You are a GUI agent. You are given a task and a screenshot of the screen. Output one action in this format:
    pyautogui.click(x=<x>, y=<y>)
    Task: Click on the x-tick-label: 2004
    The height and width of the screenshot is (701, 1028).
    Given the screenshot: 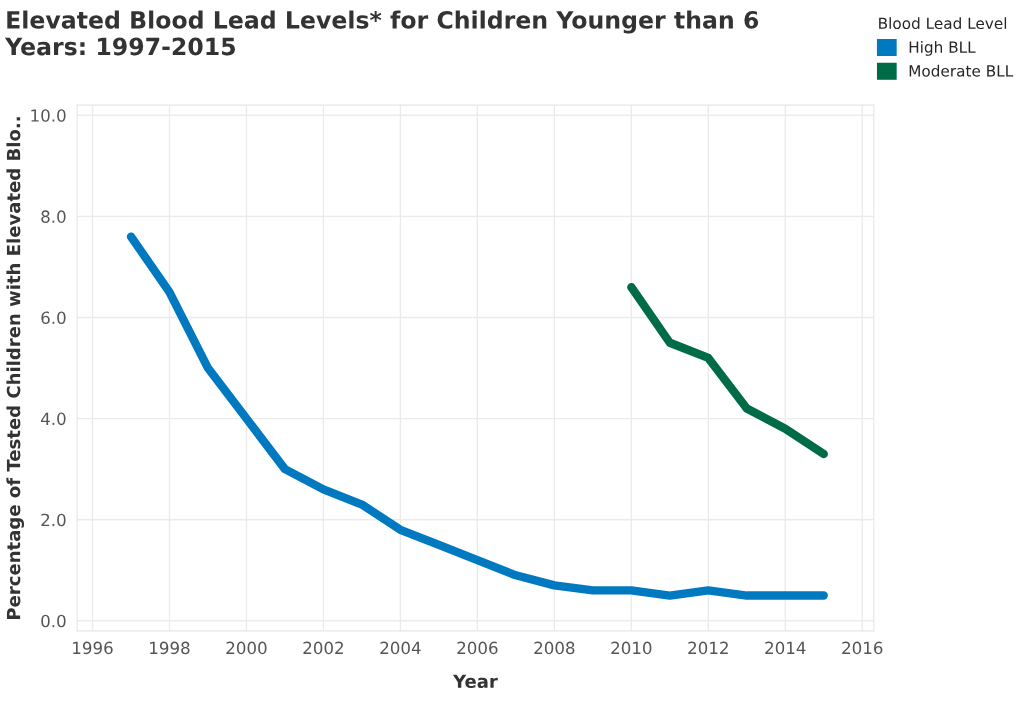 What is the action you would take?
    pyautogui.click(x=400, y=648)
    